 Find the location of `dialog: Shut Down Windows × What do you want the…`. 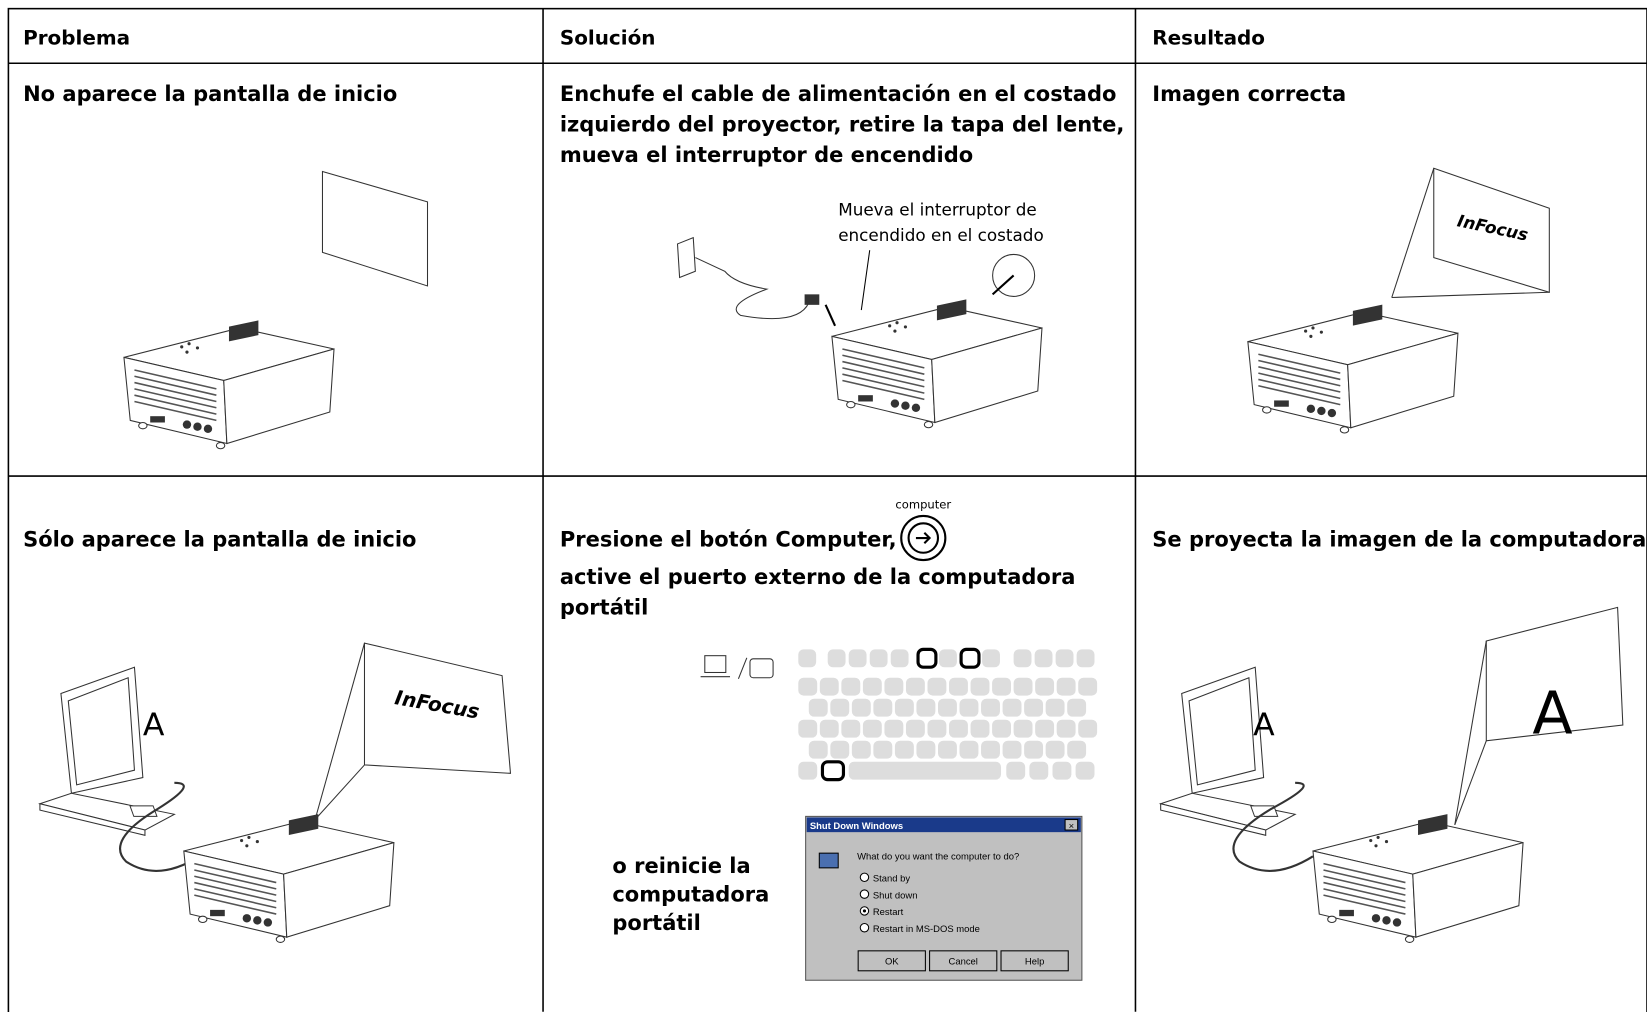

dialog: Shut Down Windows × What do you want the… is located at coordinates (944, 898).